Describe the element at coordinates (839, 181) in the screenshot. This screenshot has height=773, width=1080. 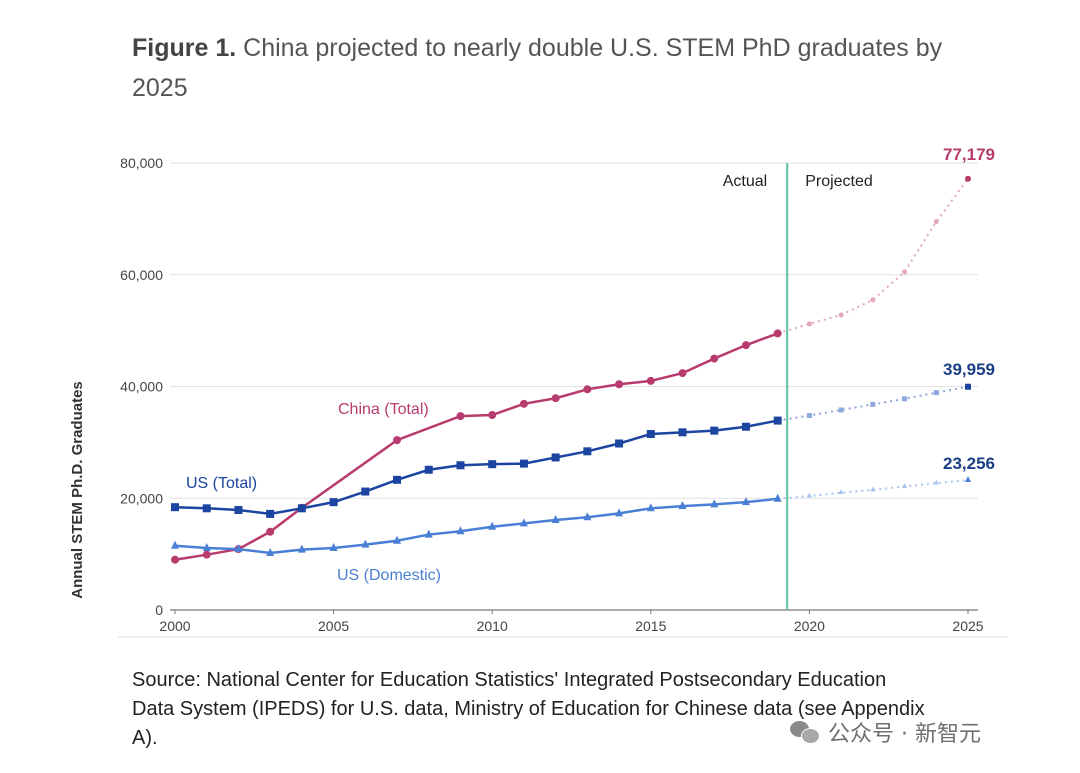
I see `projected-region-label: Projected` at that location.